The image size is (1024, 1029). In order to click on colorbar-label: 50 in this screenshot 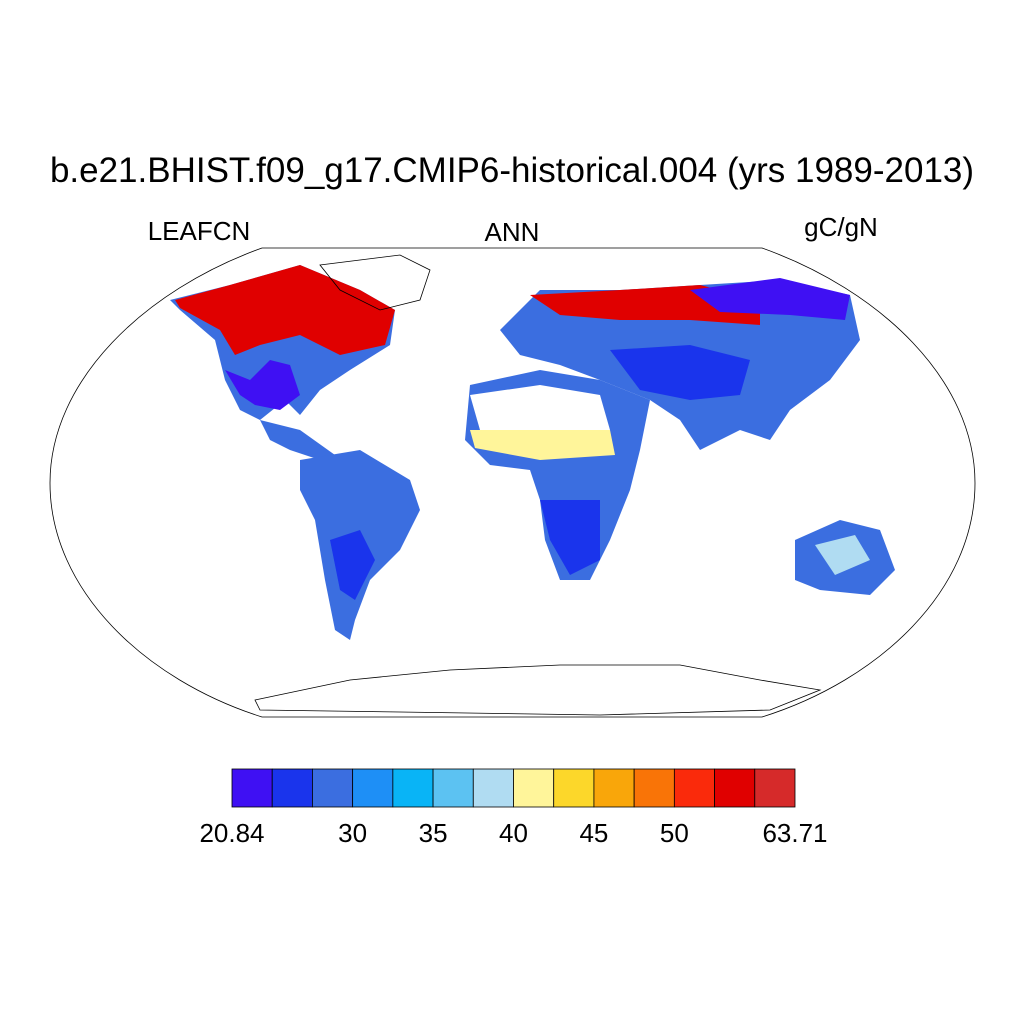, I will do `click(674, 833)`.